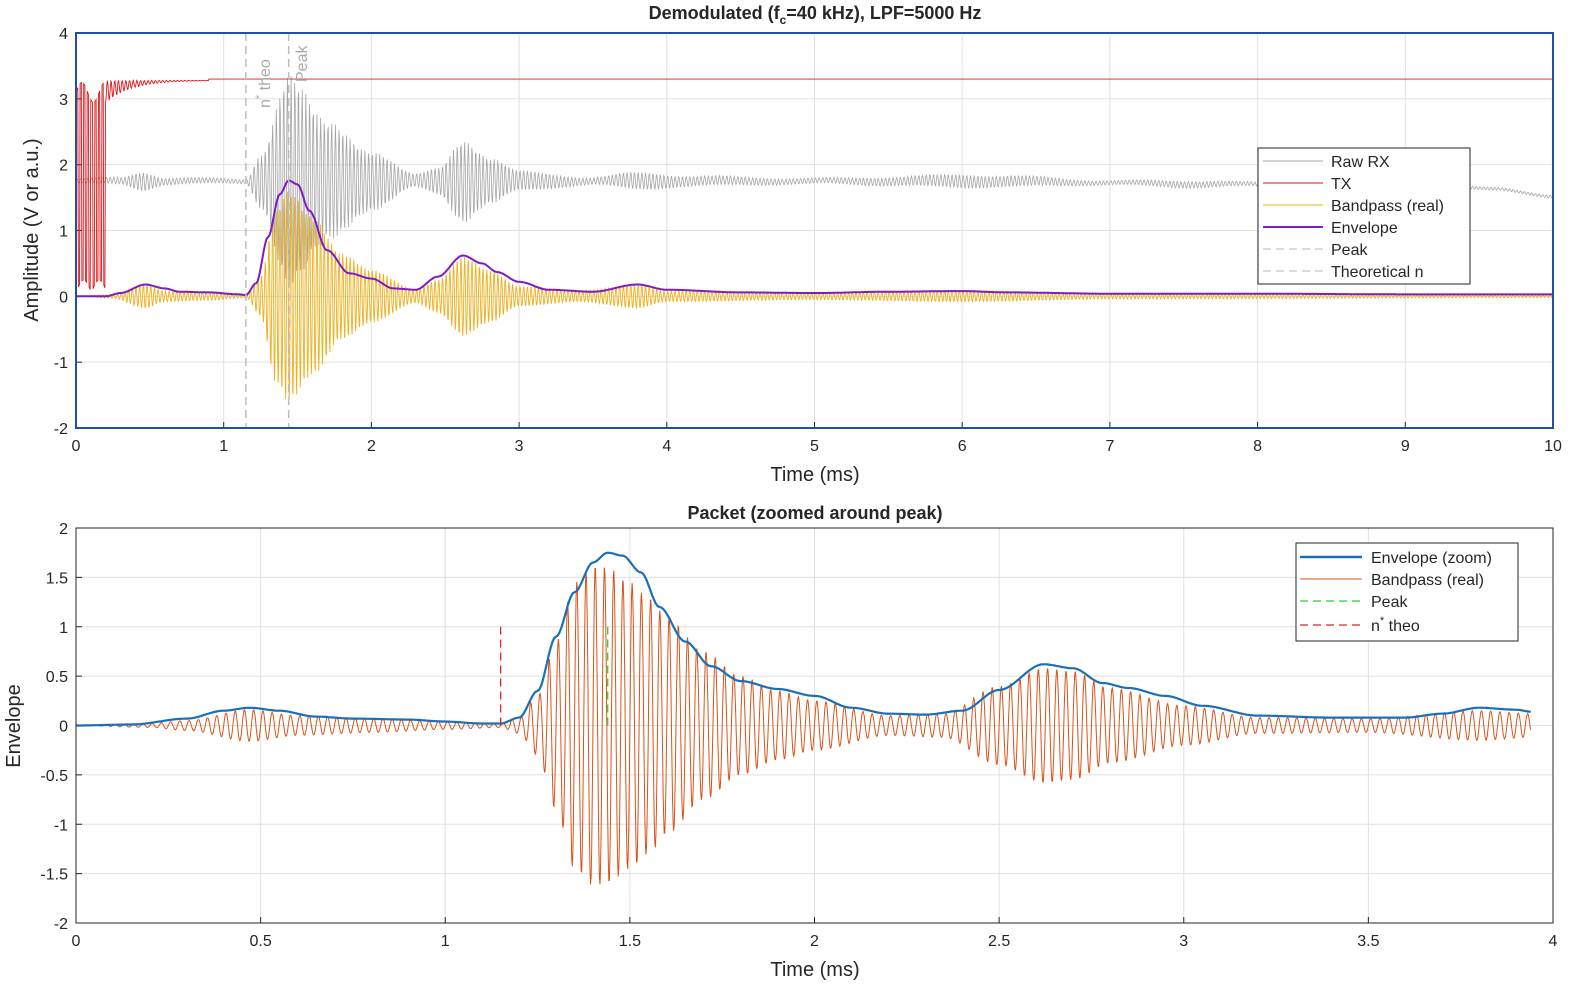  What do you see at coordinates (1109, 446) in the screenshot?
I see `x-tick-label: 7` at bounding box center [1109, 446].